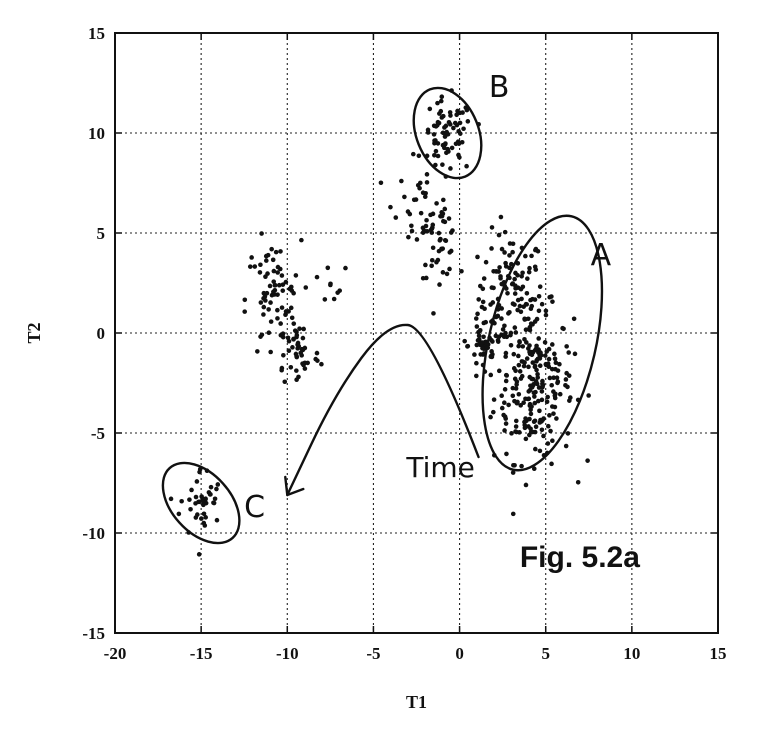 The width and height of the screenshot is (757, 731). Describe the element at coordinates (93, 633) in the screenshot. I see `y-tick-label: -15` at that location.